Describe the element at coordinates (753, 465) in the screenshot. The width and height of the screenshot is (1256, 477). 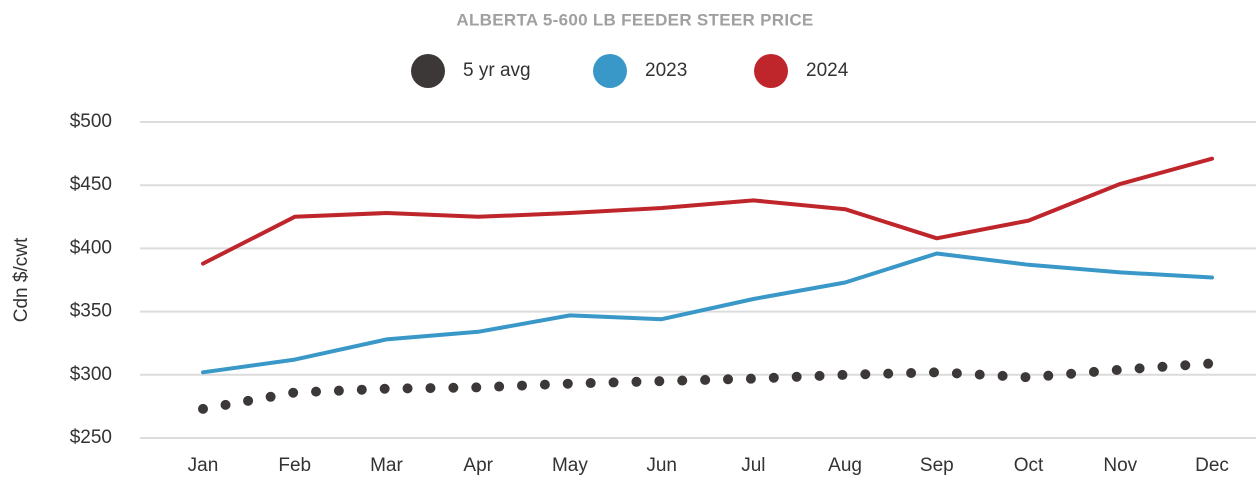
I see `x-tick-label: Jul` at that location.